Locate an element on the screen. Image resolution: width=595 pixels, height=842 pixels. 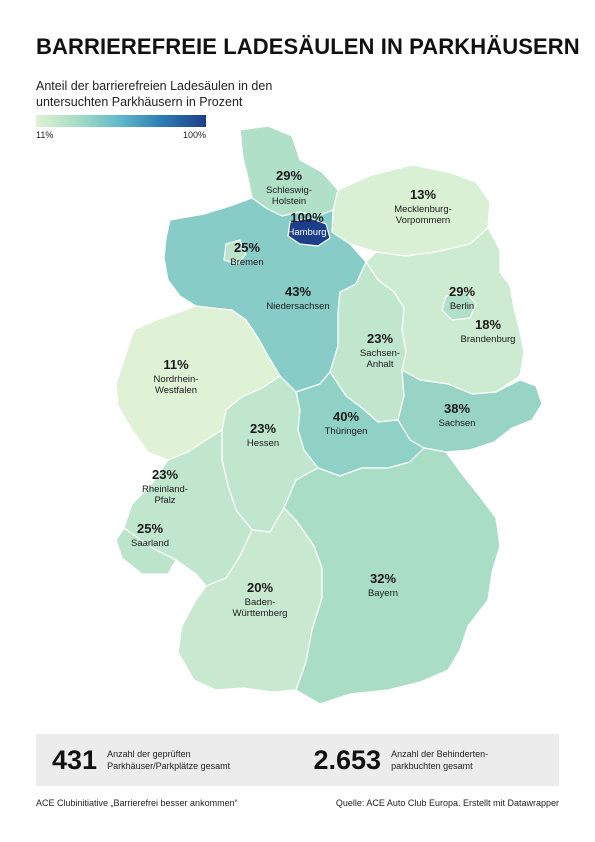
state-label-bw: 20% Baden-Württemberg is located at coordinates (260, 599).